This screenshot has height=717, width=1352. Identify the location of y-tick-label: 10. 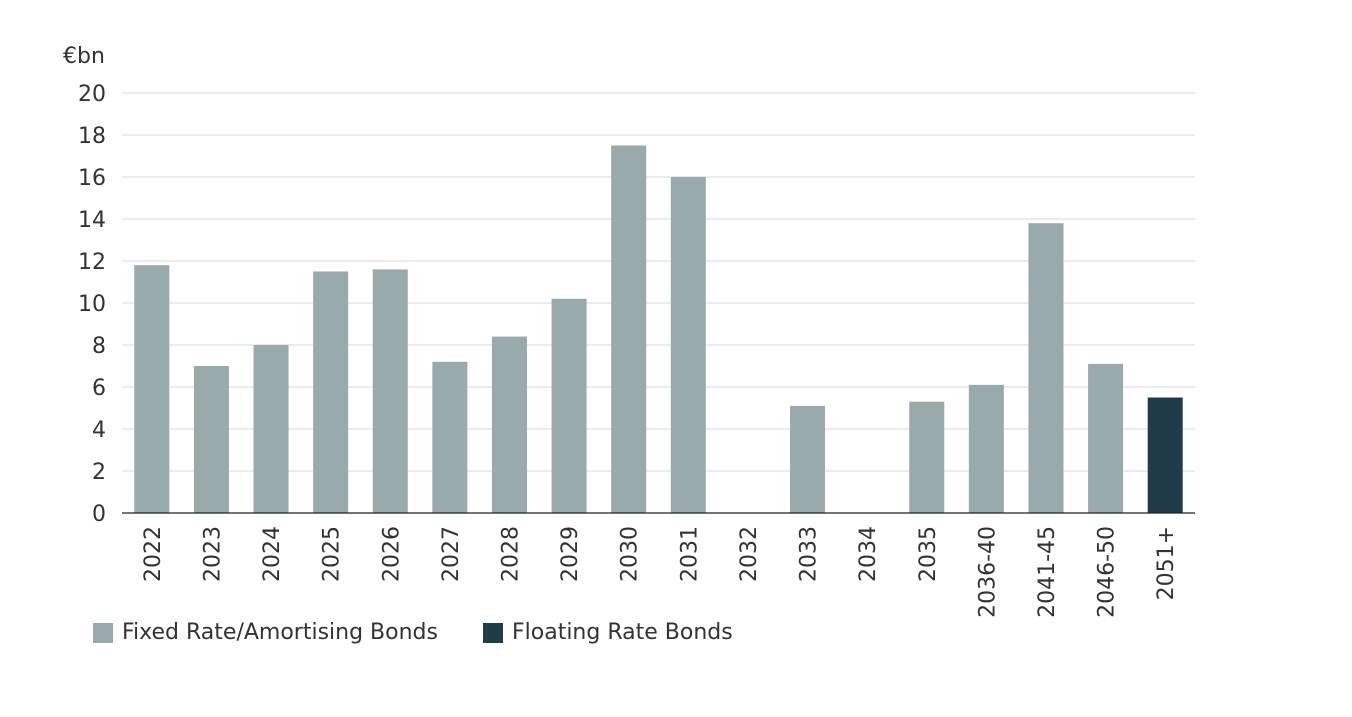
(92, 304).